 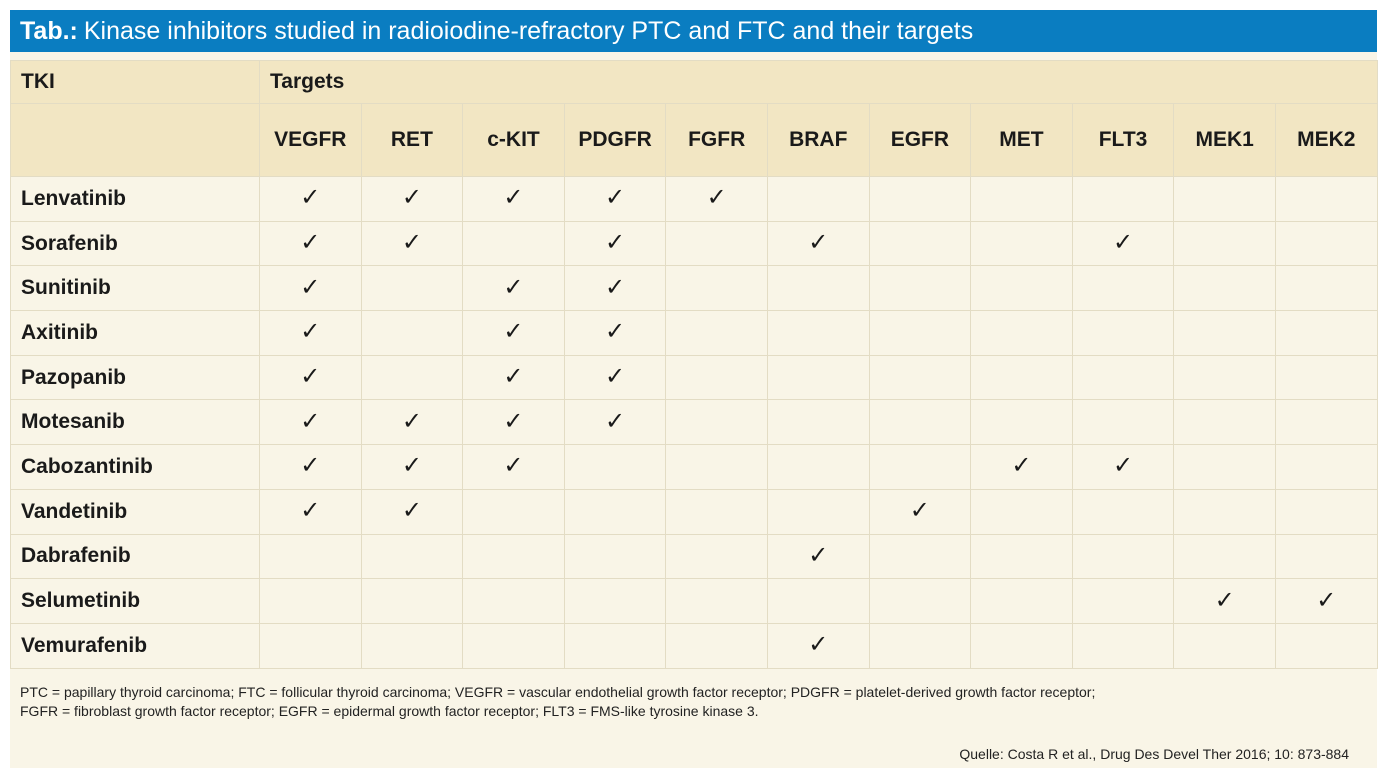 What do you see at coordinates (135, 511) in the screenshot?
I see `drug-name: Vandetinib` at bounding box center [135, 511].